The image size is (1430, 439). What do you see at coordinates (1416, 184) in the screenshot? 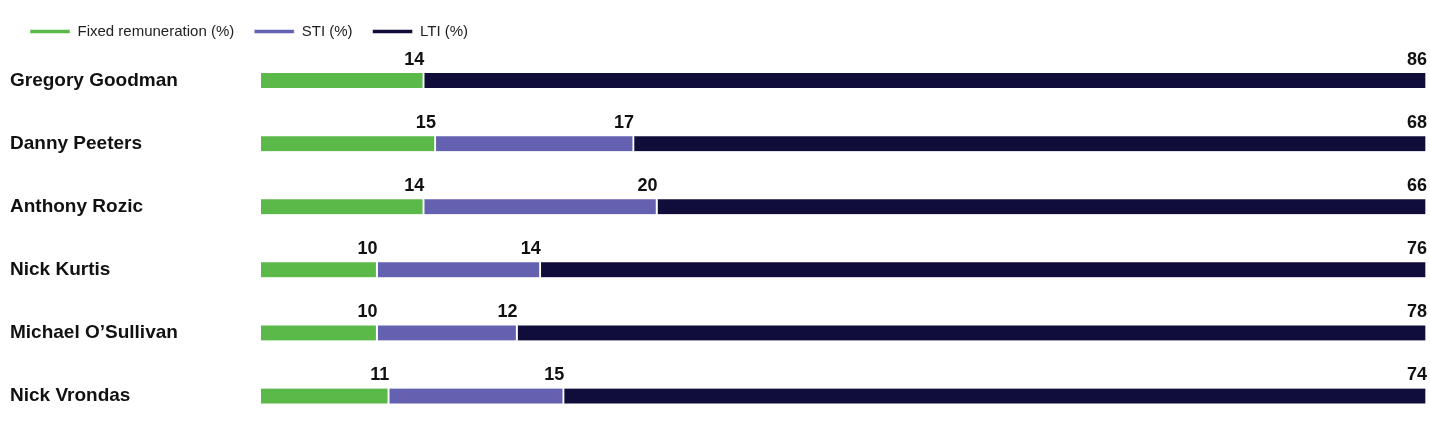
I see `data-label: 66` at bounding box center [1416, 184].